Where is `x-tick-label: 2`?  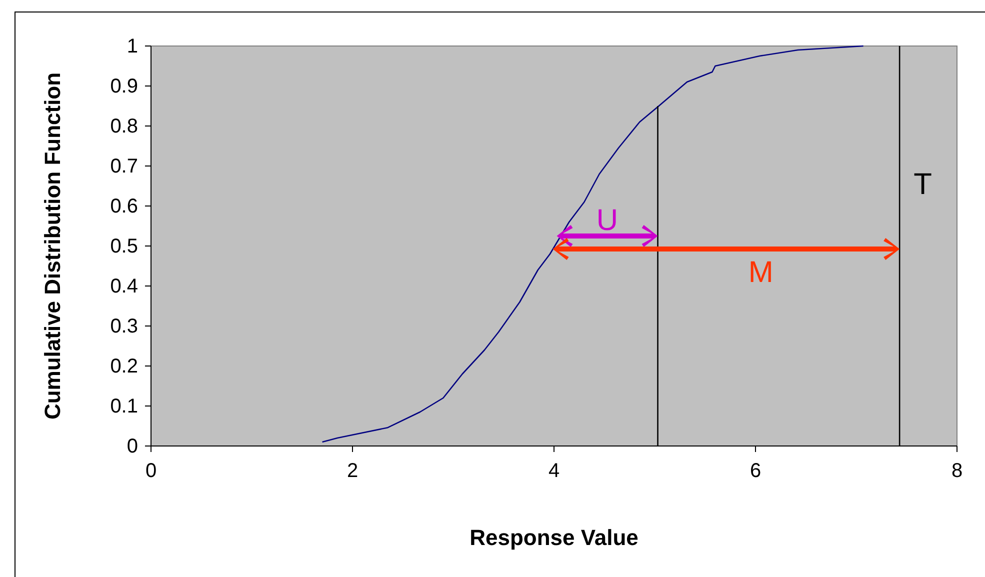
x-tick-label: 2 is located at coordinates (352, 471).